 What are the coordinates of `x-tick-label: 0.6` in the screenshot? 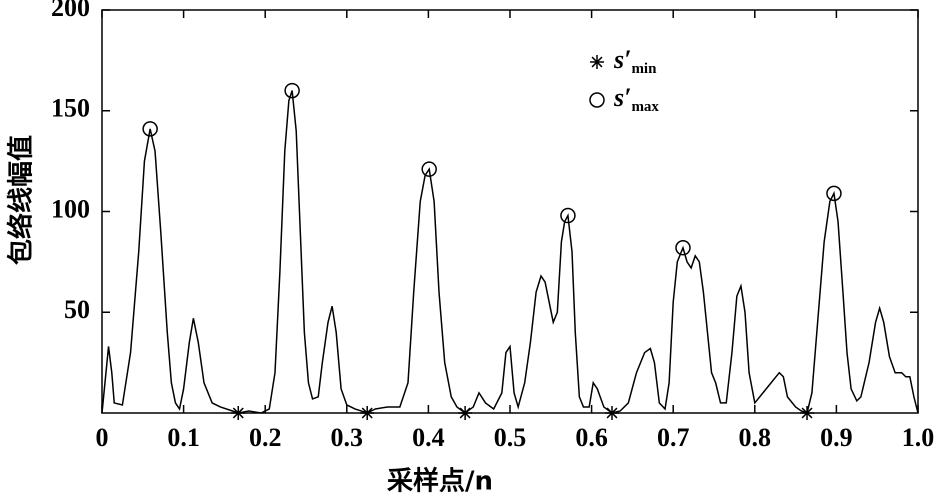 It's located at (591, 437).